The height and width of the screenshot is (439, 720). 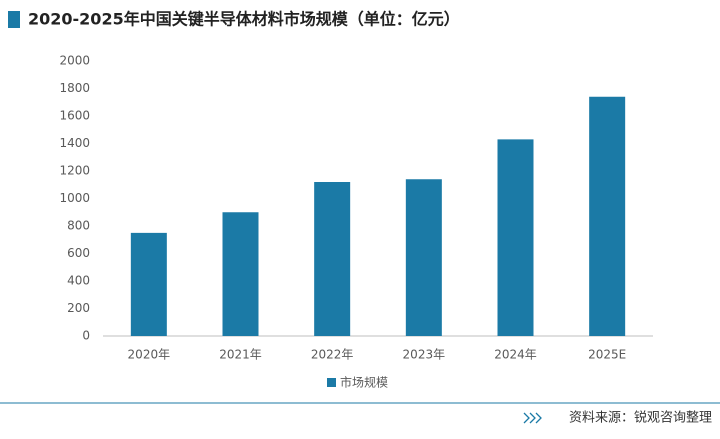 What do you see at coordinates (74, 116) in the screenshot?
I see `y-tick-label: 1600` at bounding box center [74, 116].